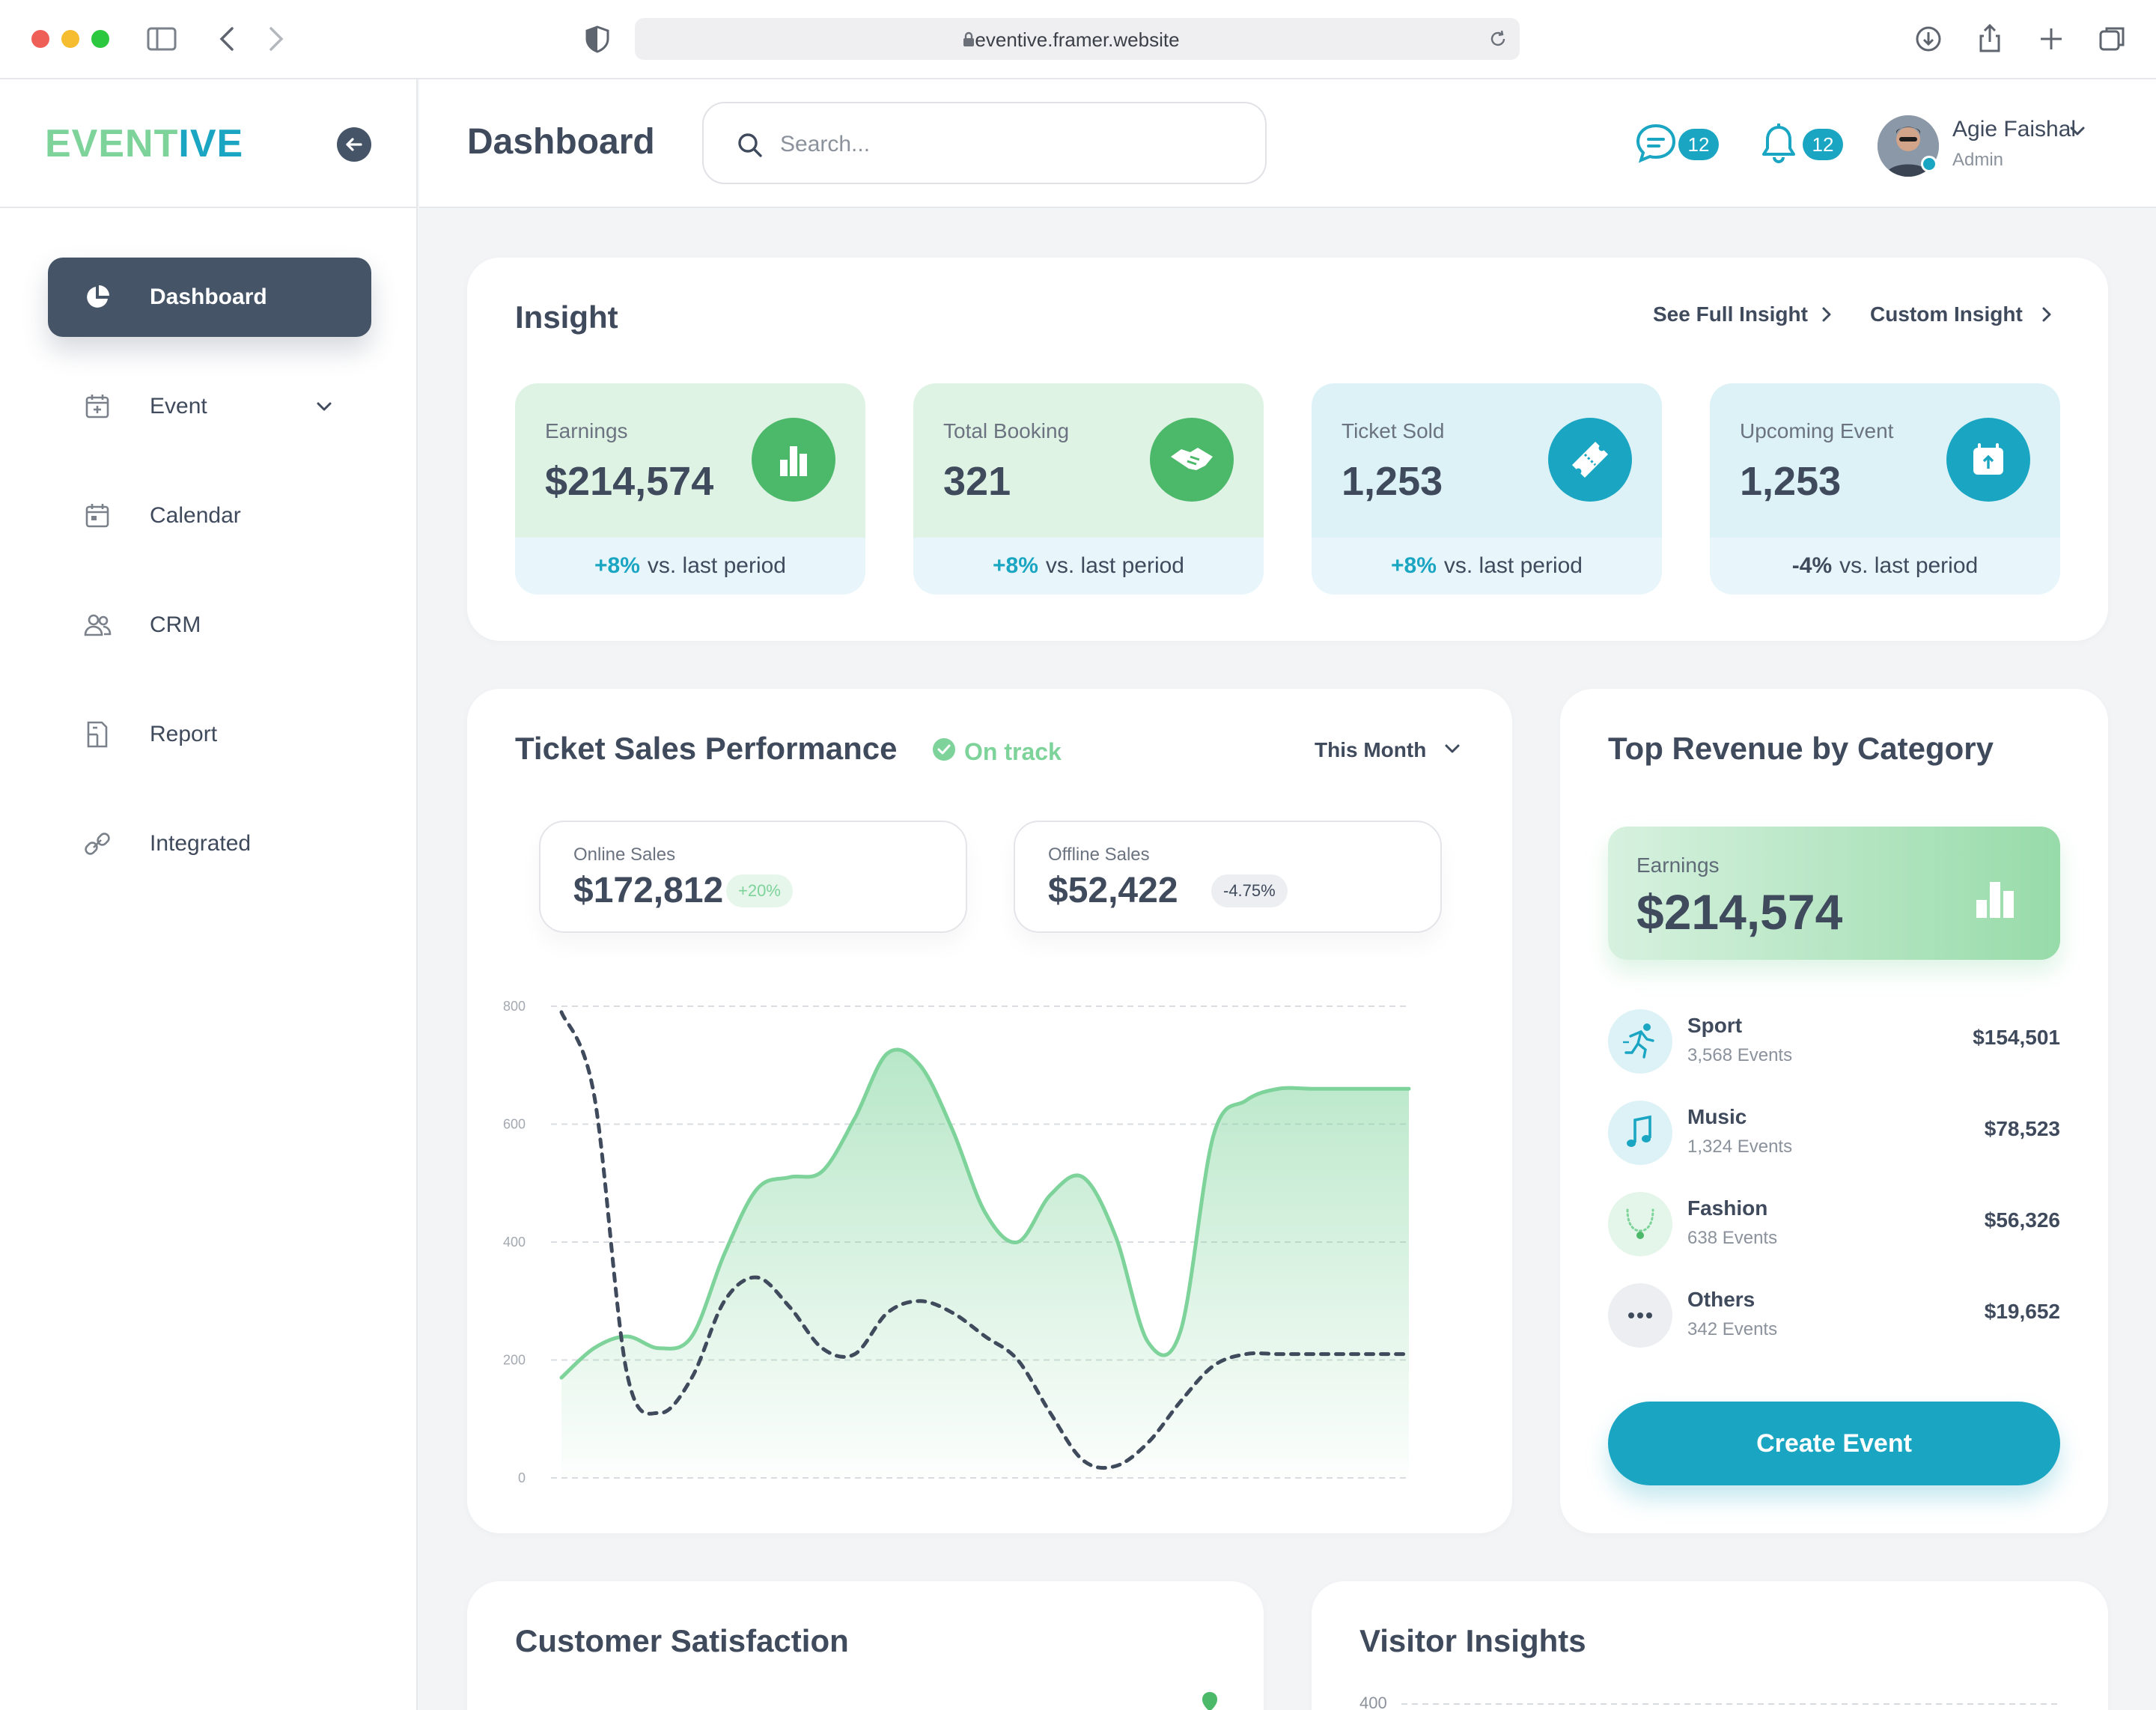 The height and width of the screenshot is (1710, 2156). I want to click on handshake-icon, so click(1192, 459).